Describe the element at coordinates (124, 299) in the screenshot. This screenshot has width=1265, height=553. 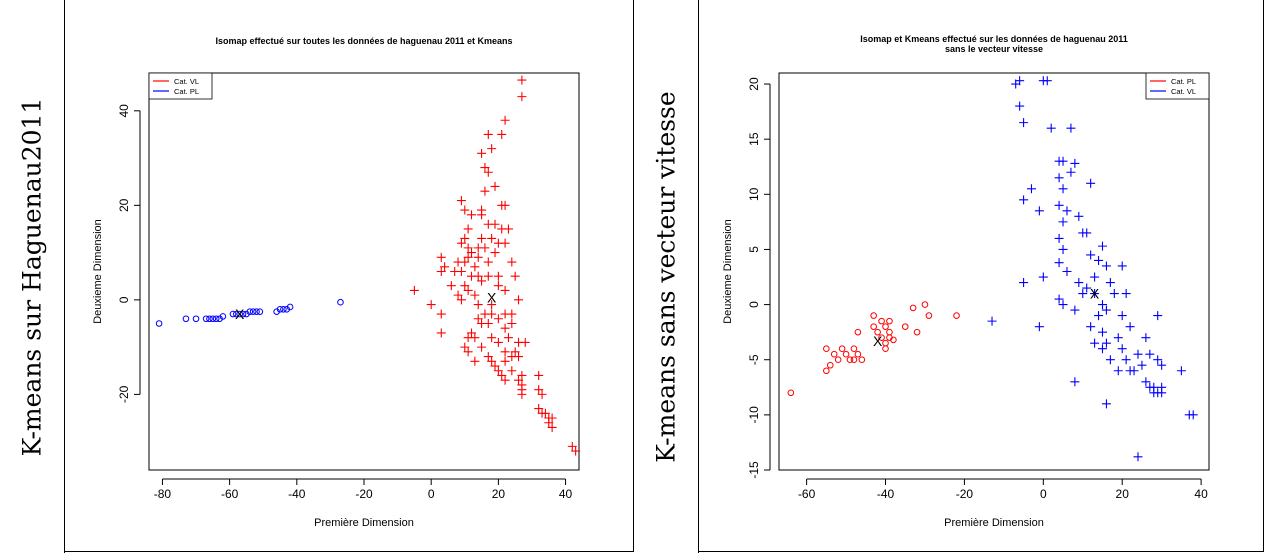
I see `y-tick-label: 0` at that location.